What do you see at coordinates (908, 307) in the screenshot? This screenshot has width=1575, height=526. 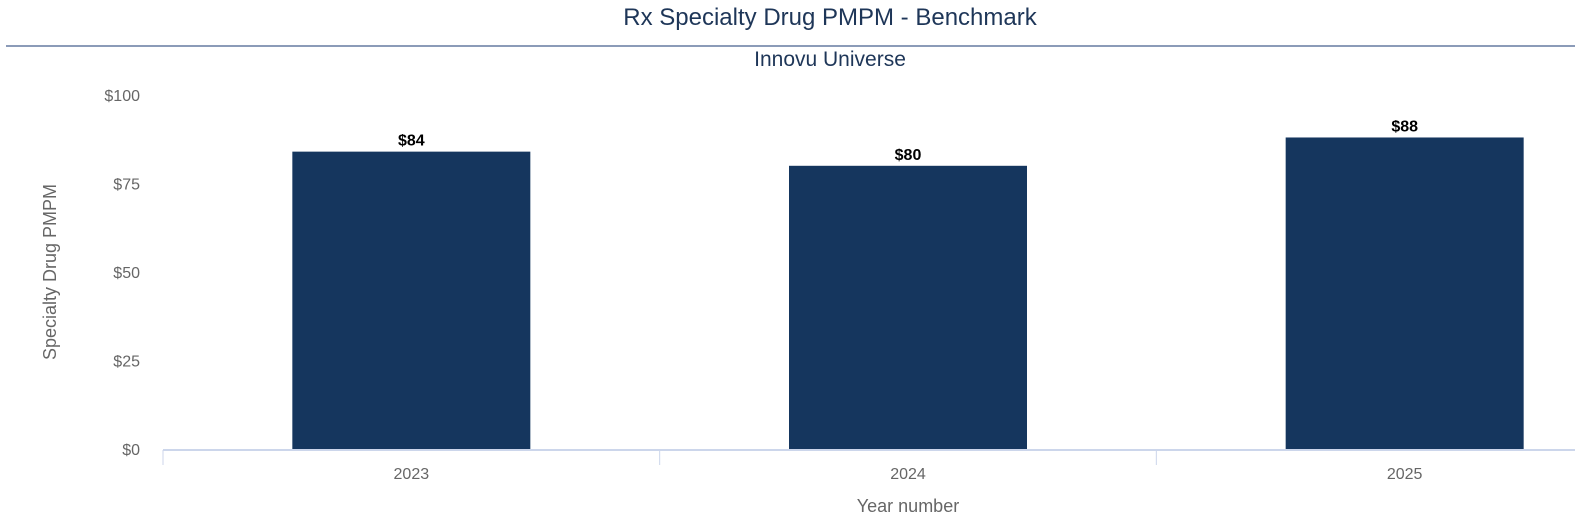 I see `bar-2024` at bounding box center [908, 307].